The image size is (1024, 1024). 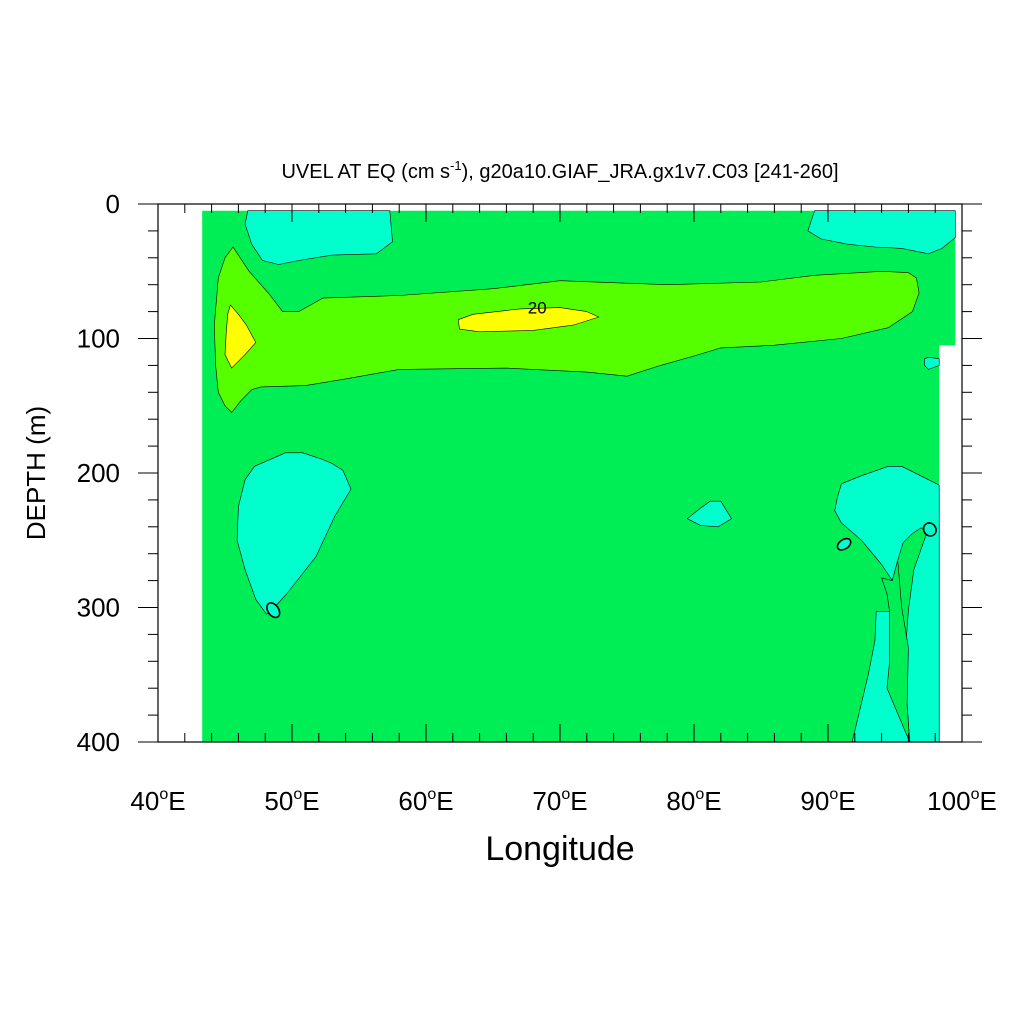 What do you see at coordinates (98, 608) in the screenshot?
I see `y-tick-label: 300` at bounding box center [98, 608].